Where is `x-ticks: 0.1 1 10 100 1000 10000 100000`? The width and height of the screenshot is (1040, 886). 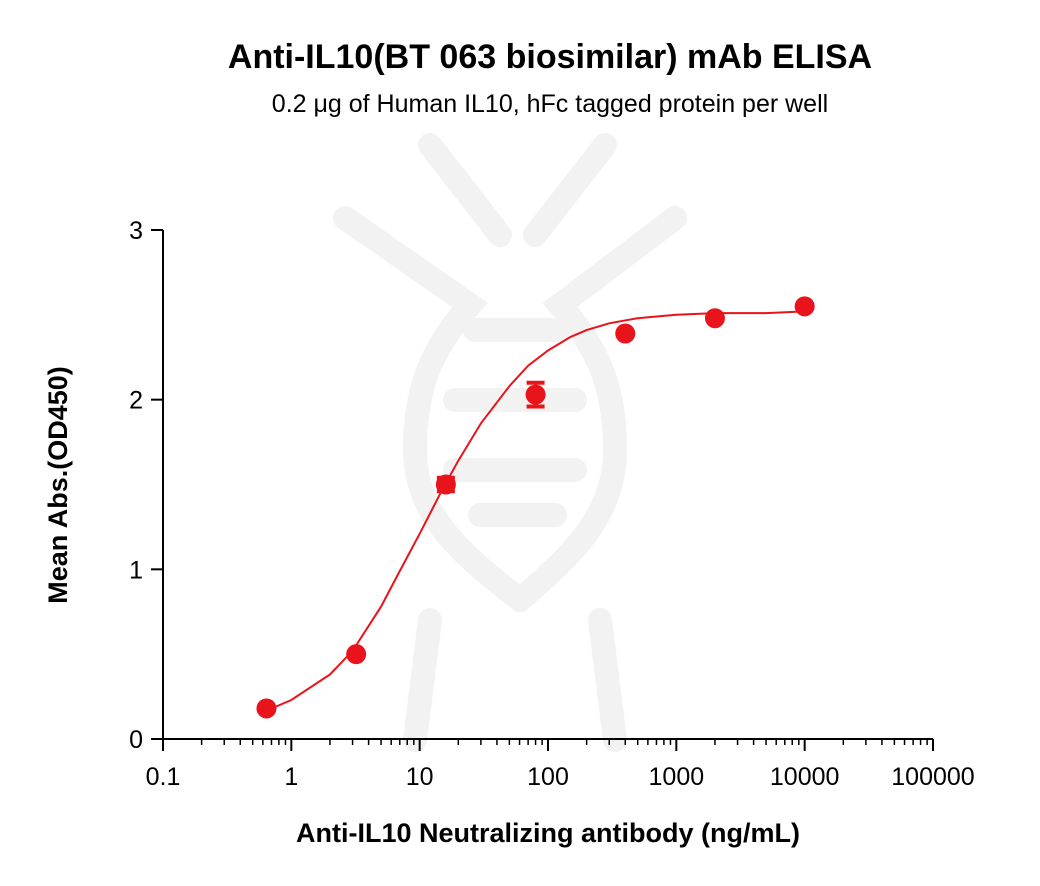 x-ticks: 0.1 1 10 100 1000 10000 100000 is located at coordinates (560, 765).